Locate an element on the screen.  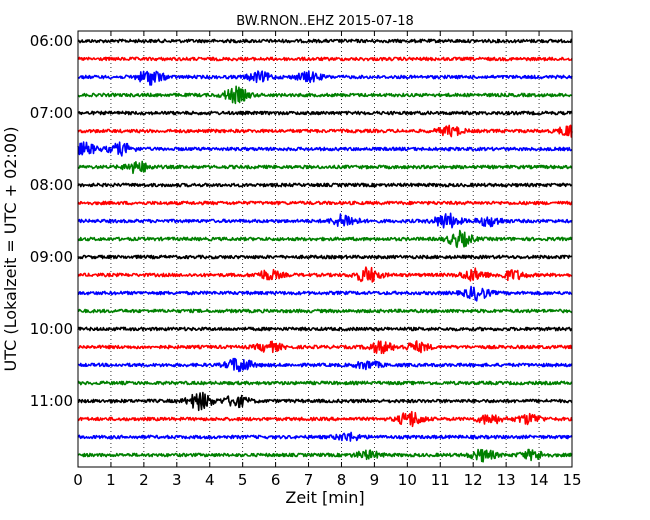
x-tick-label: 2 is located at coordinates (144, 480).